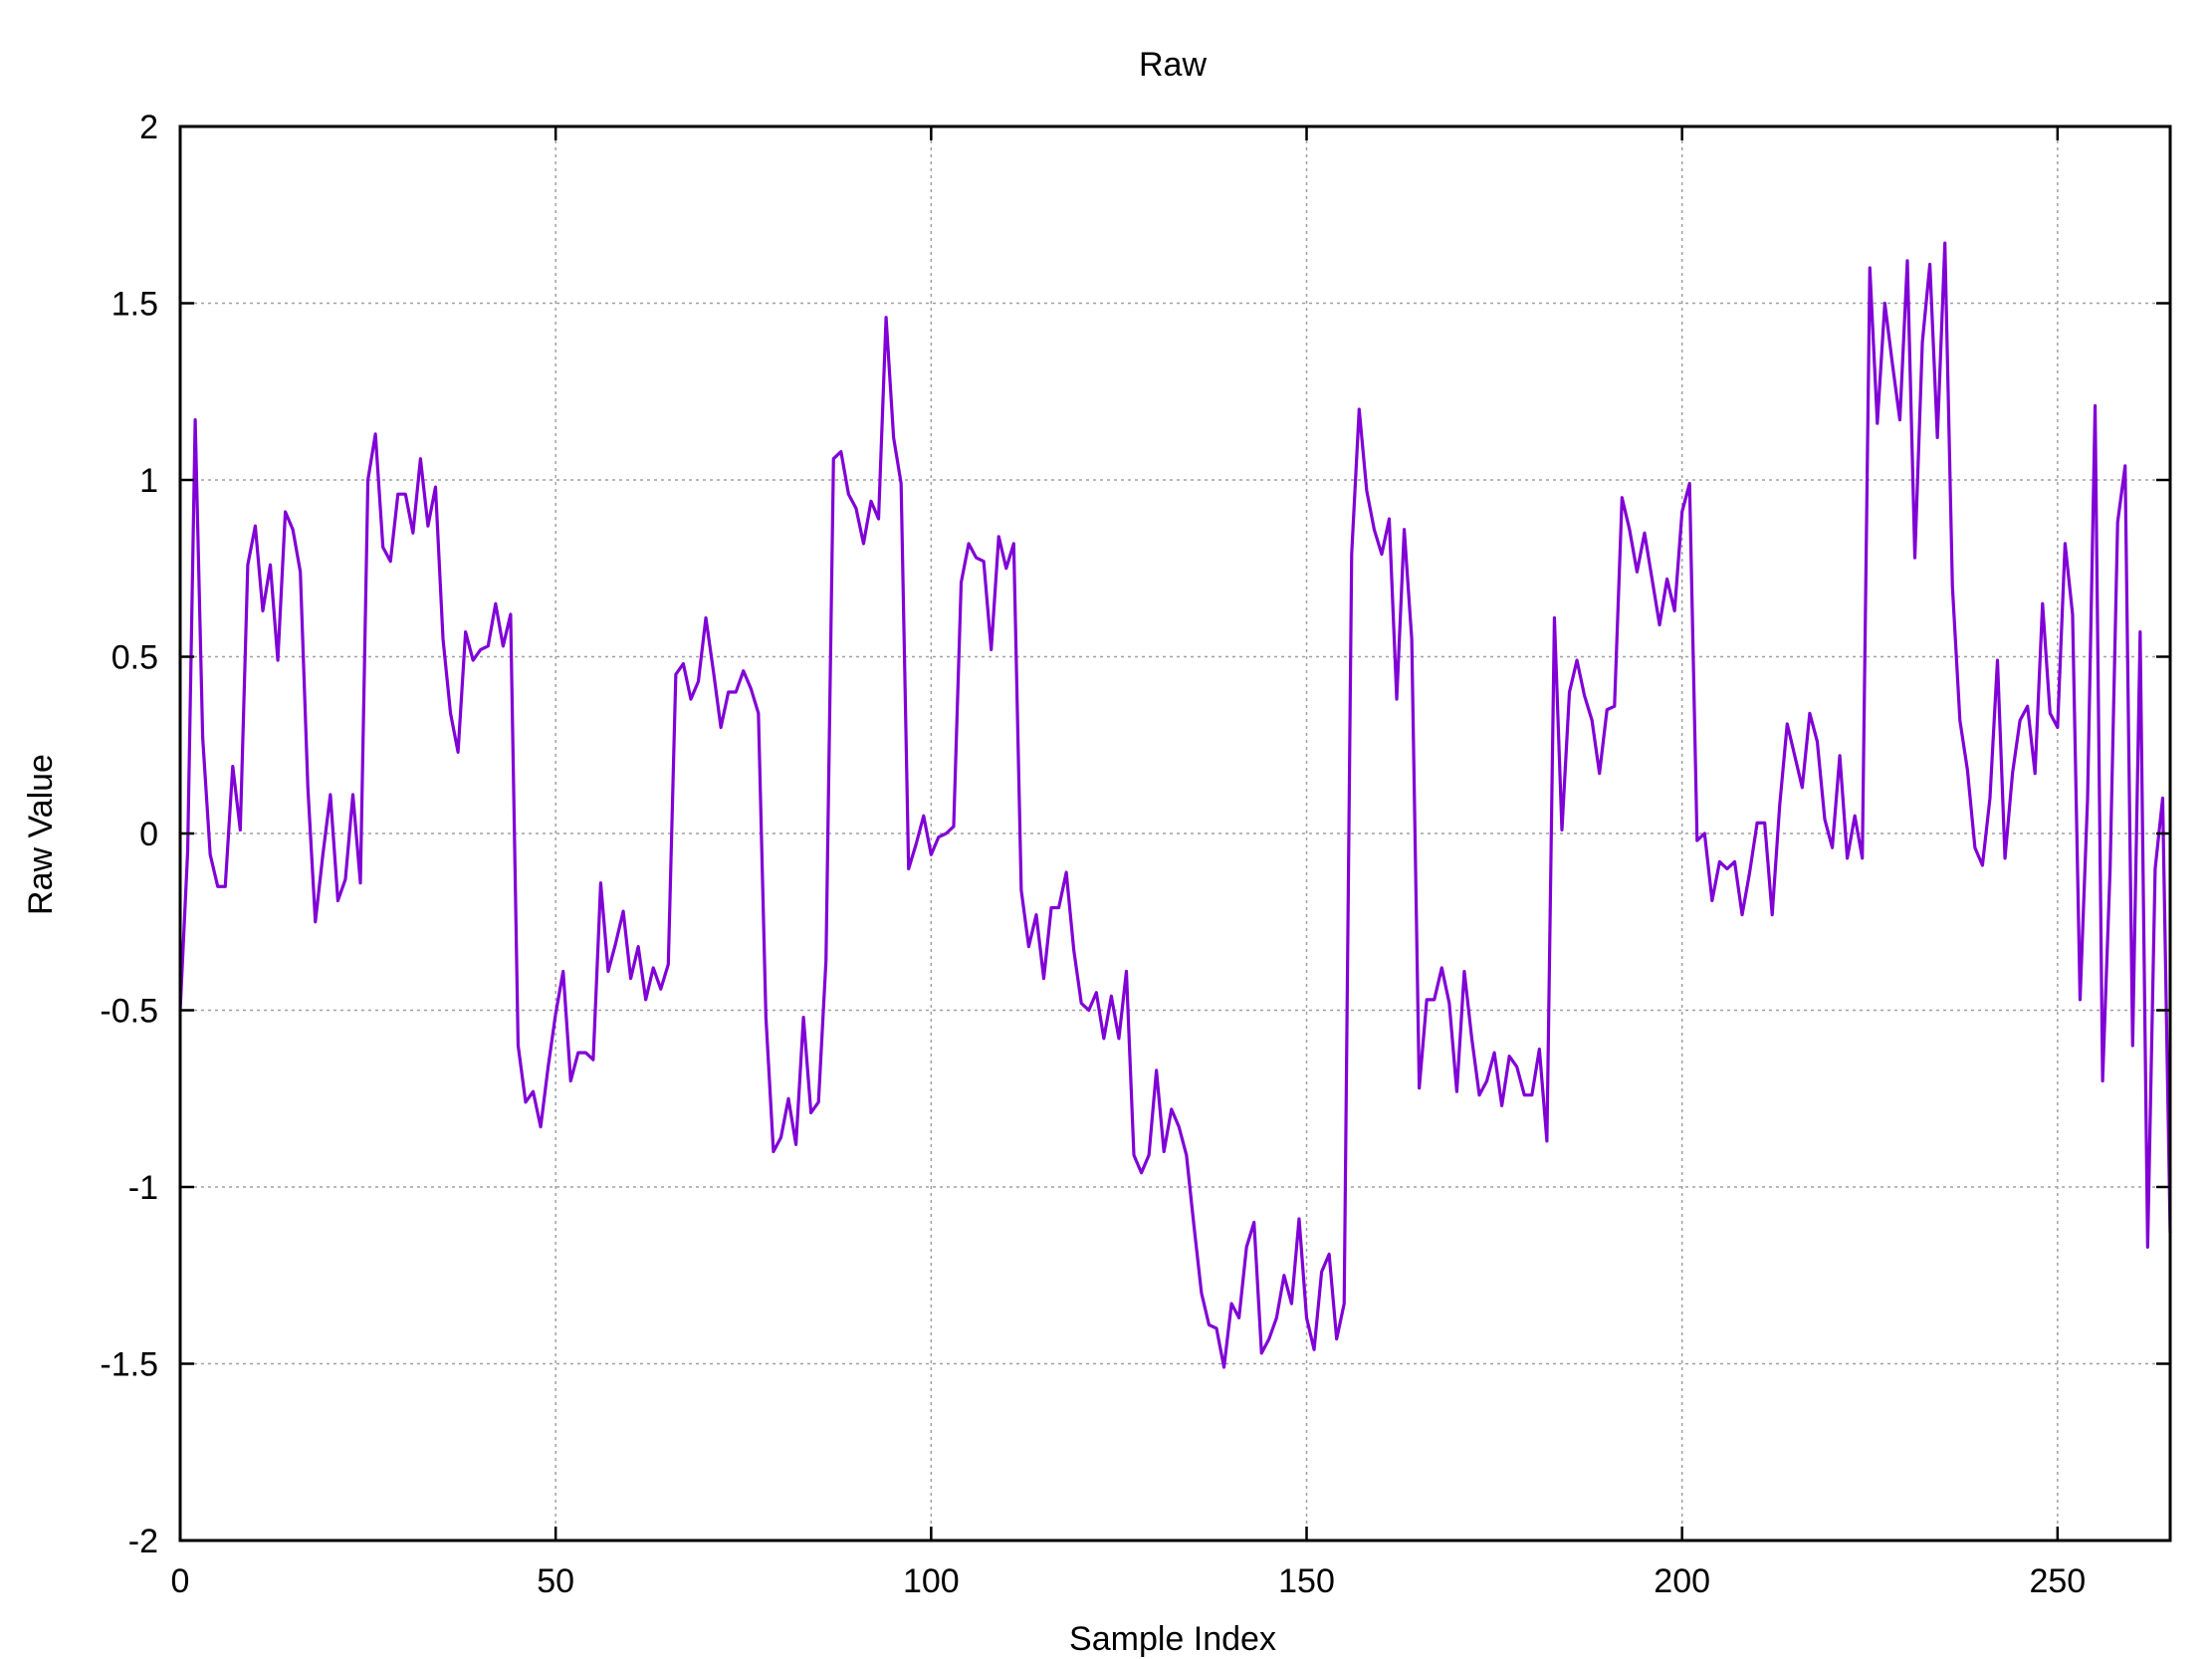 This screenshot has width=2212, height=1659. What do you see at coordinates (1172, 1639) in the screenshot?
I see `x-axis-label: Sample Index` at bounding box center [1172, 1639].